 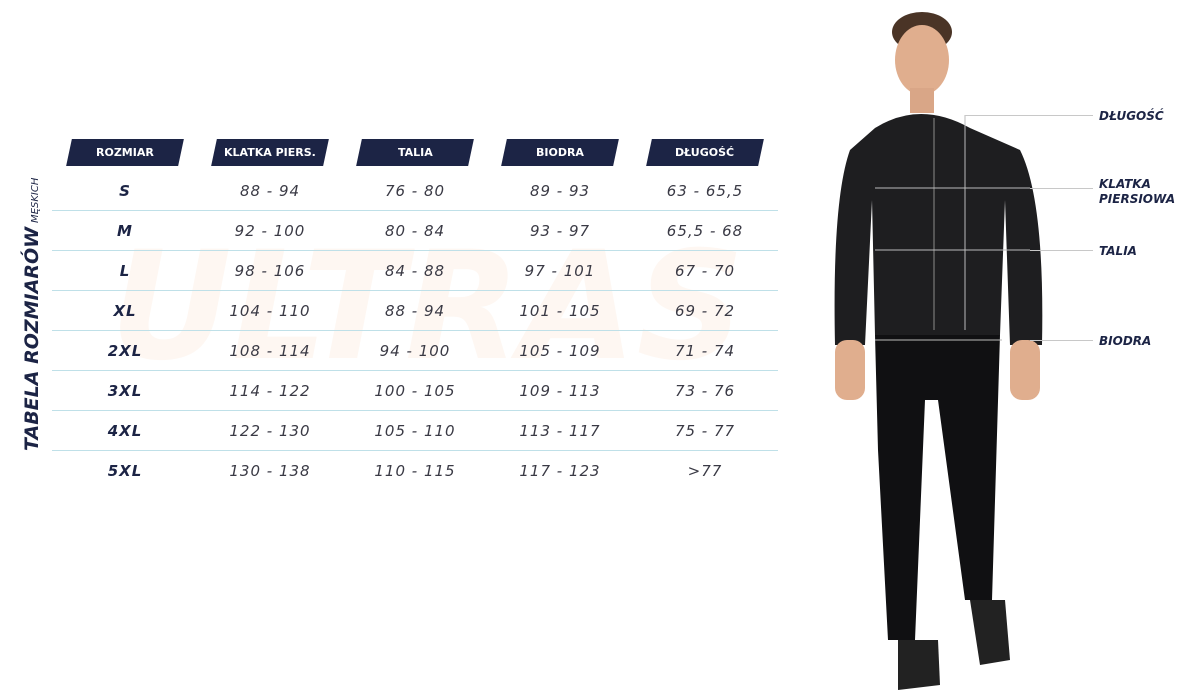 What do you see at coordinates (125, 431) in the screenshot?
I see `size-cell: 4XL` at bounding box center [125, 431].